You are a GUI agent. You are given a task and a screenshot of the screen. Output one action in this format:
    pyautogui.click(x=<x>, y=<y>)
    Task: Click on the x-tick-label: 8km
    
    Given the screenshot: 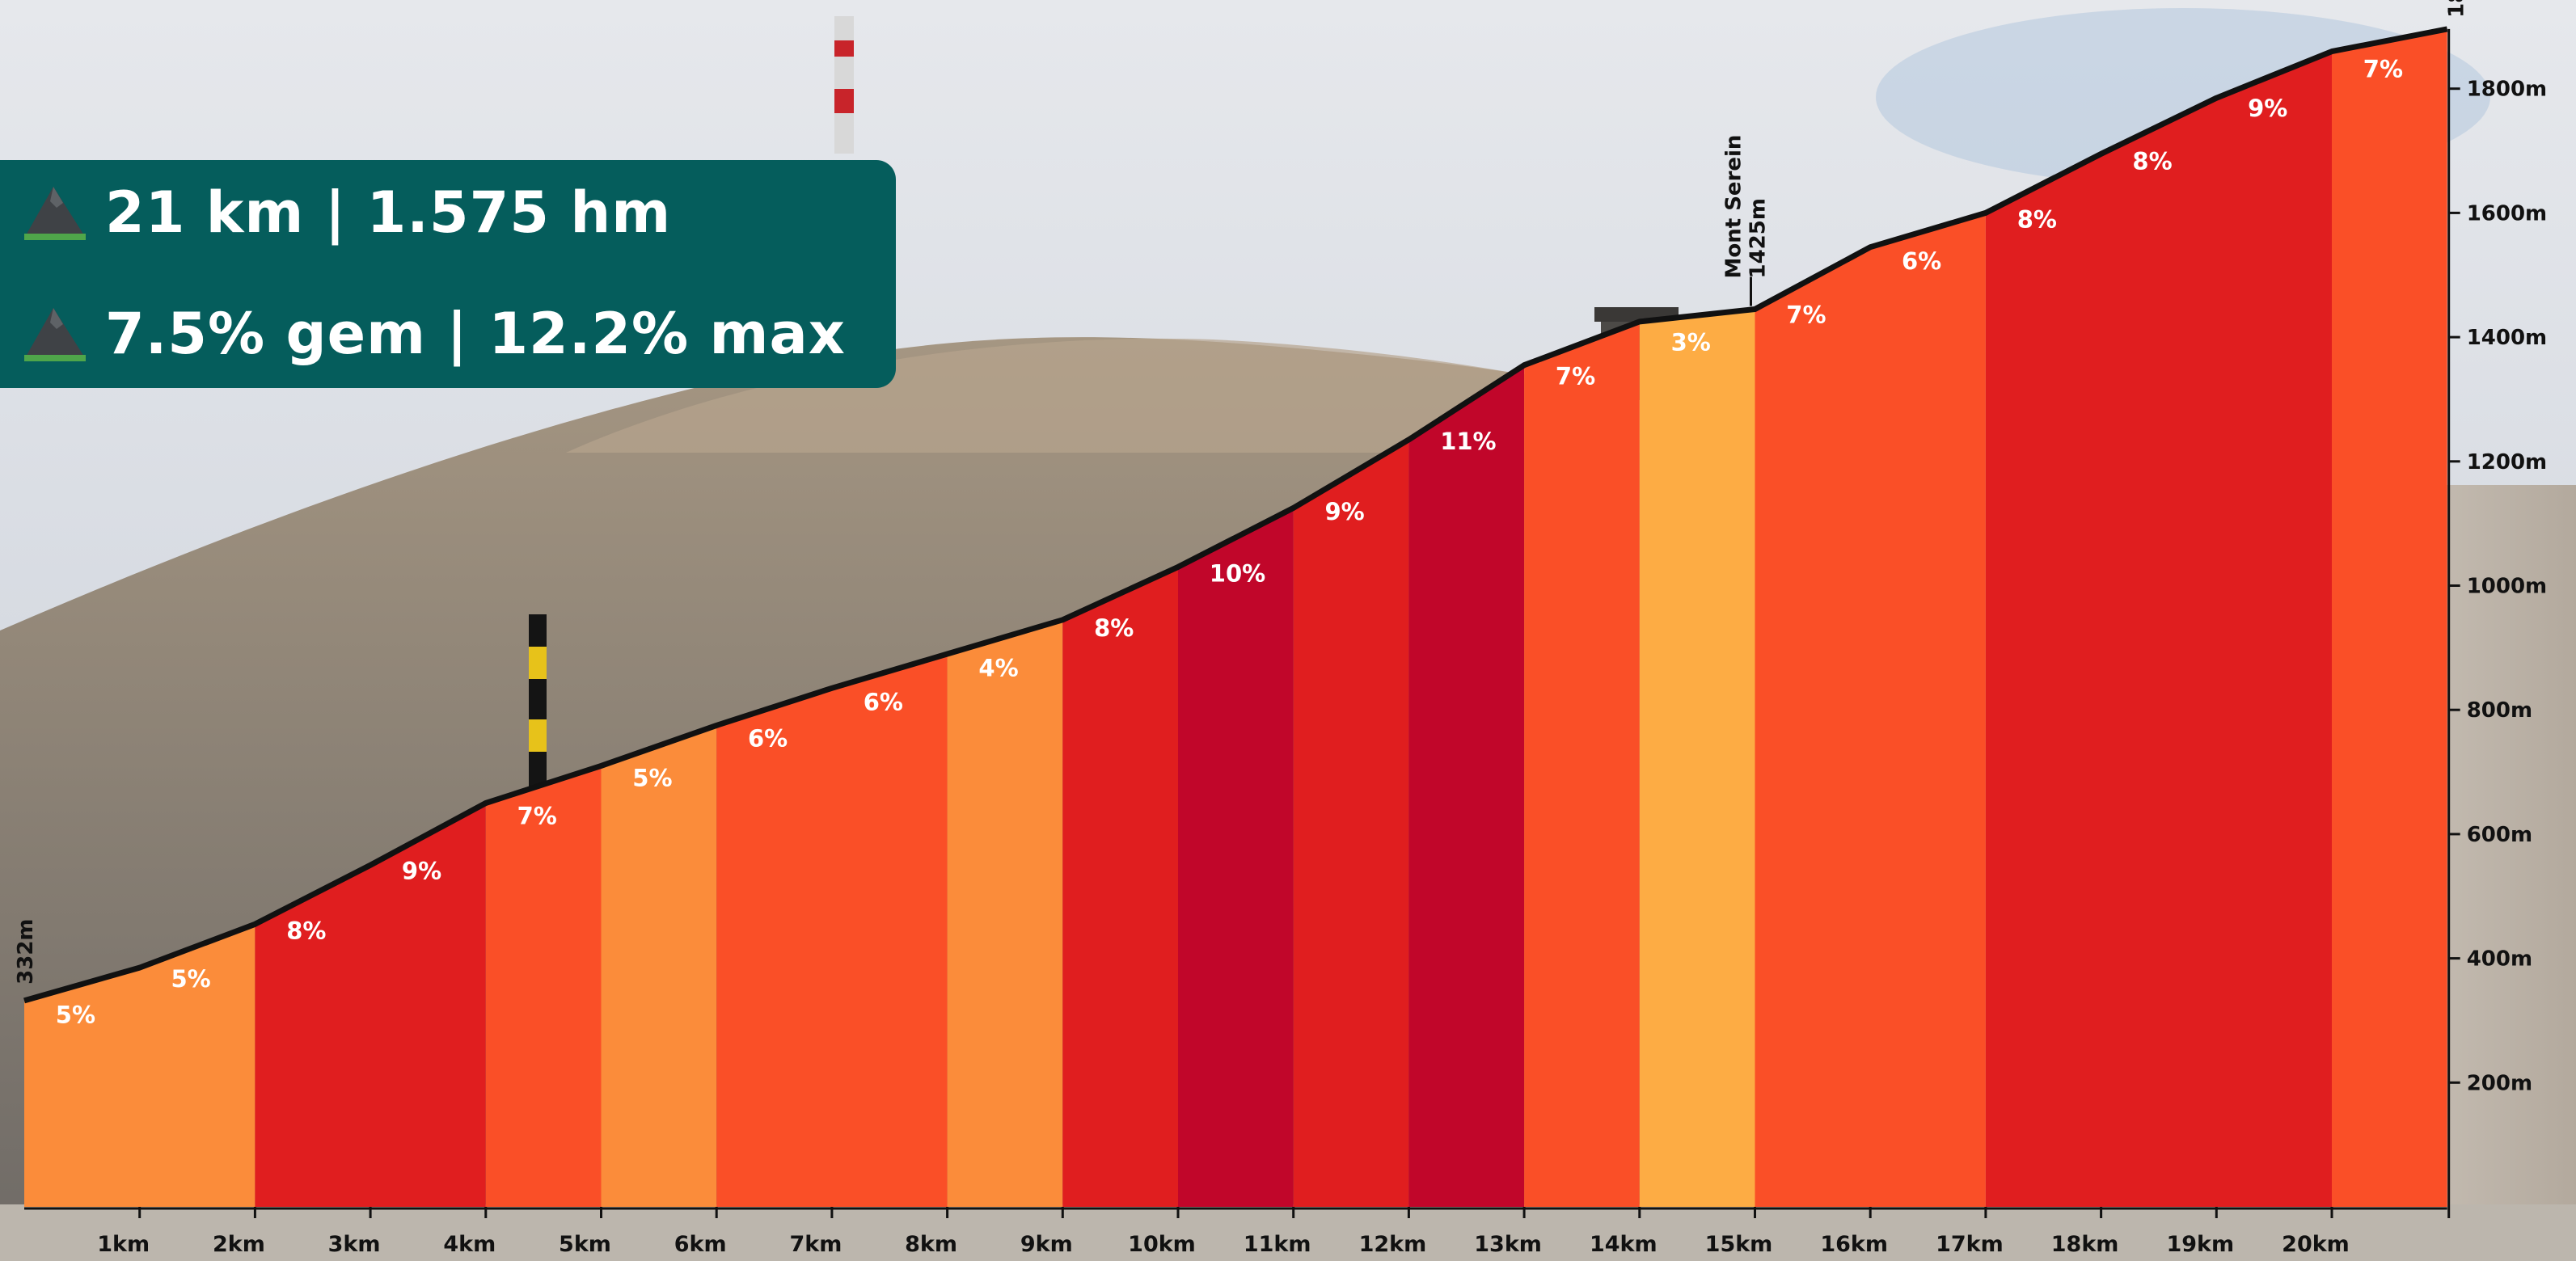 What is the action you would take?
    pyautogui.click(x=931, y=1244)
    